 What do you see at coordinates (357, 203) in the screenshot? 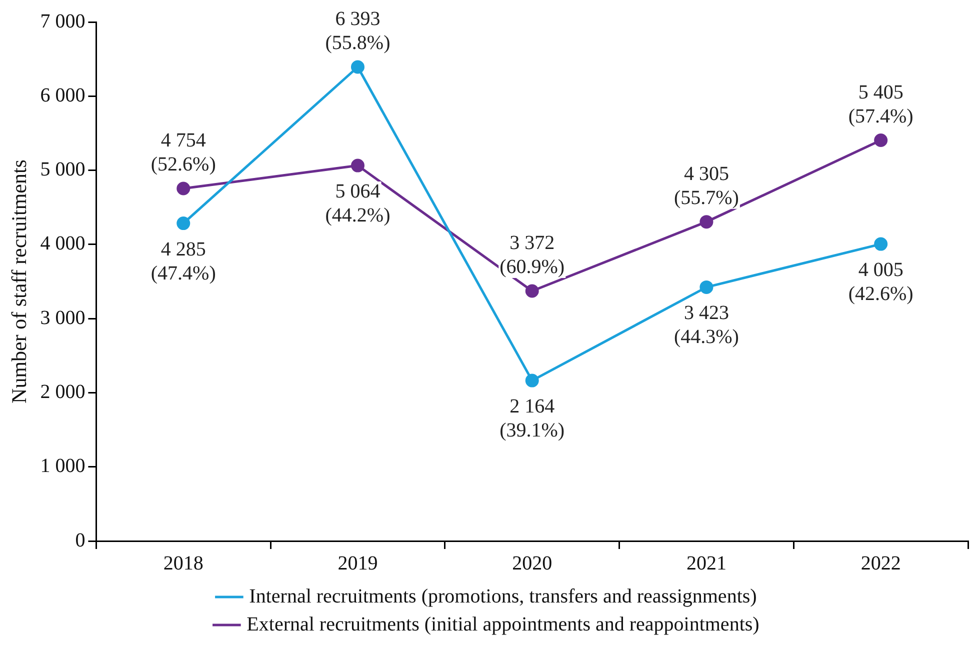
I see `data-label: 5 064 (44.2%)` at bounding box center [357, 203].